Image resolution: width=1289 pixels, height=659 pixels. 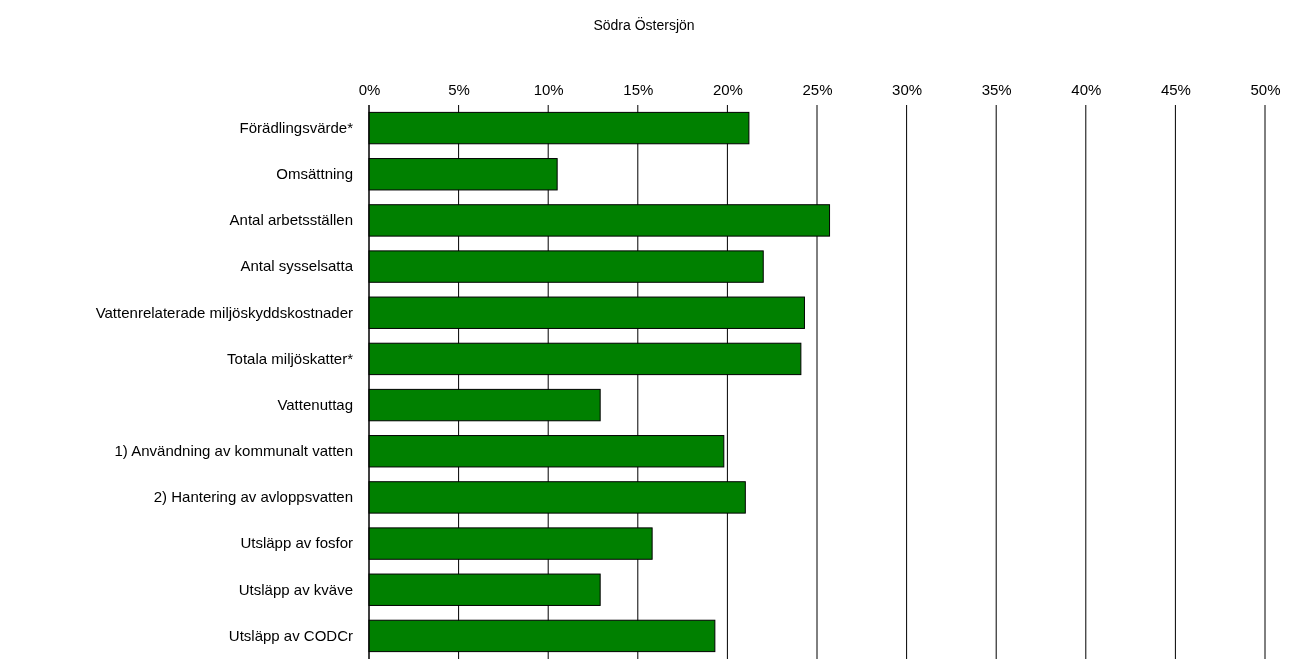 What do you see at coordinates (291, 220) in the screenshot?
I see `y-tick-label: Antal arbetsställen` at bounding box center [291, 220].